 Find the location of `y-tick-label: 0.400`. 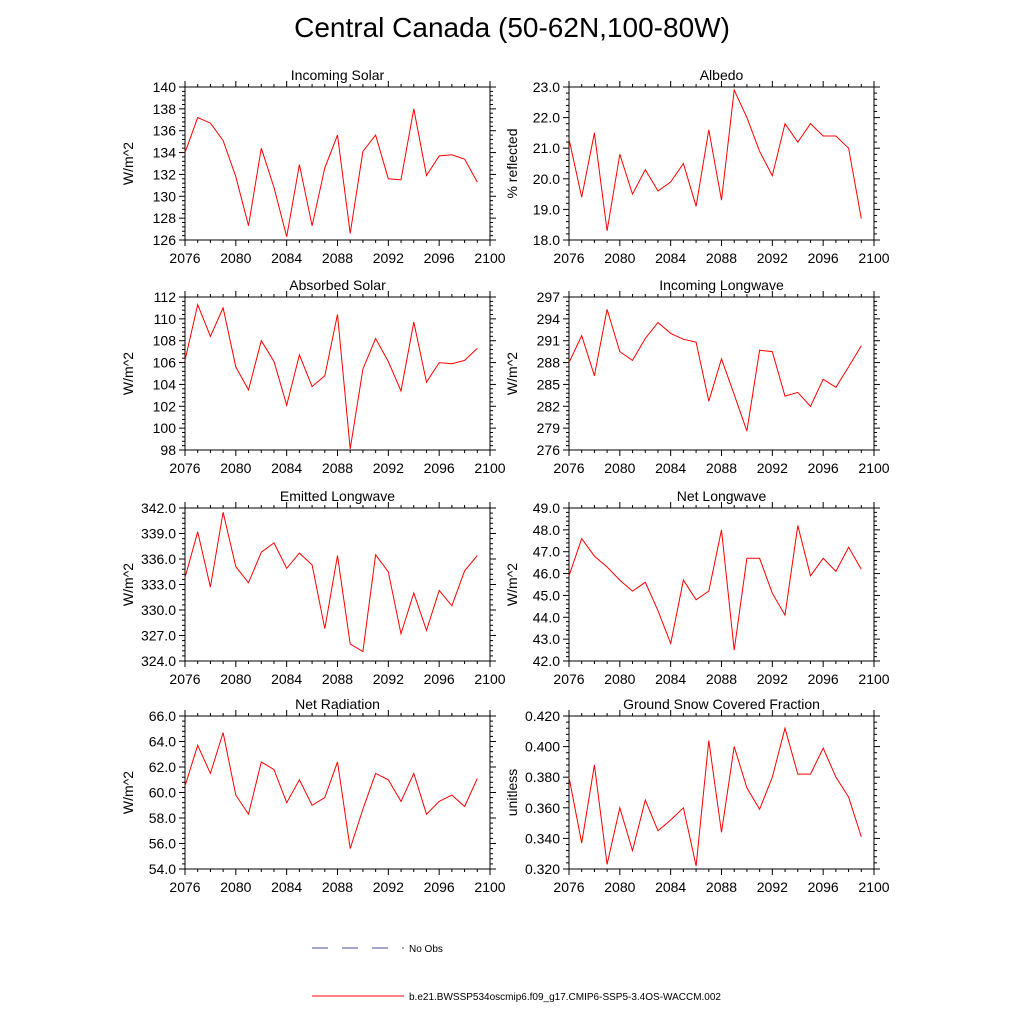

y-tick-label: 0.400 is located at coordinates (542, 747).